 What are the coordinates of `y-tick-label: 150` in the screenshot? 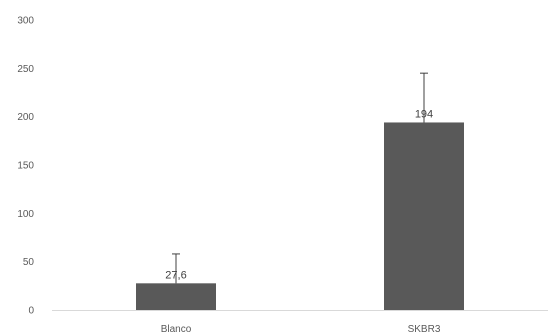 It's located at (25, 166).